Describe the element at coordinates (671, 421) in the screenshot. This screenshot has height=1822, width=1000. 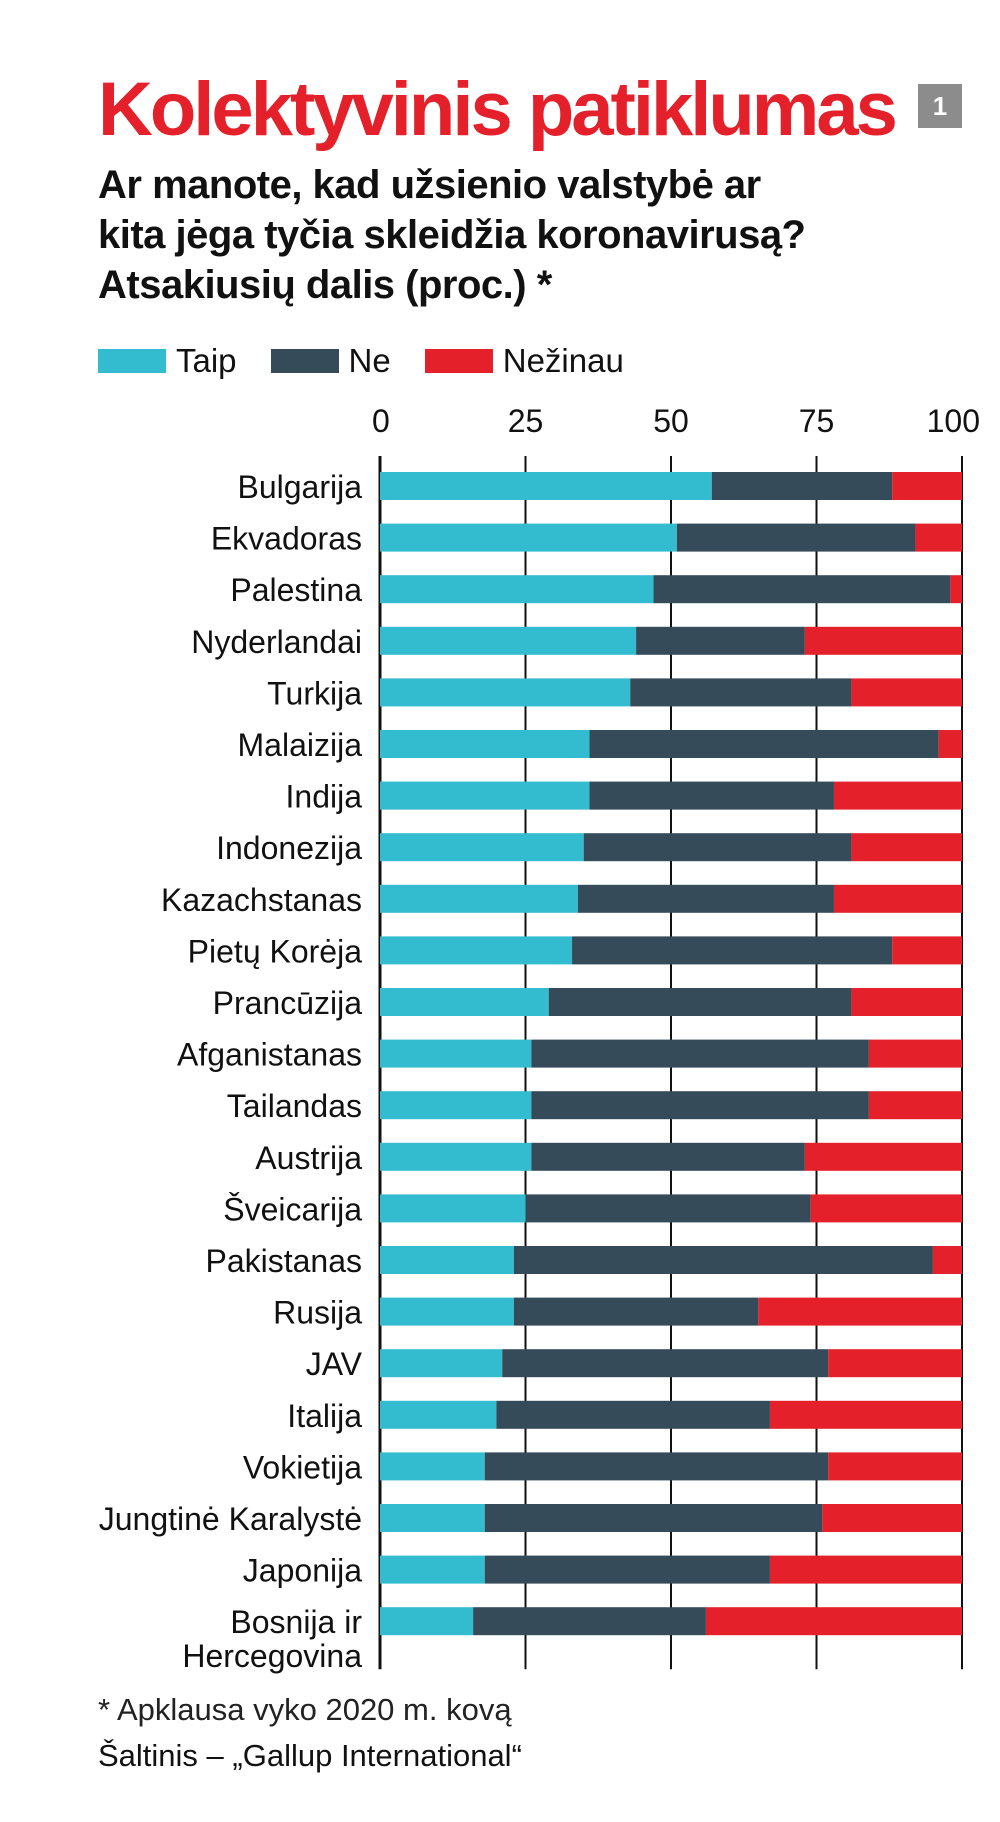
I see `x-tick-label-50: 50` at that location.